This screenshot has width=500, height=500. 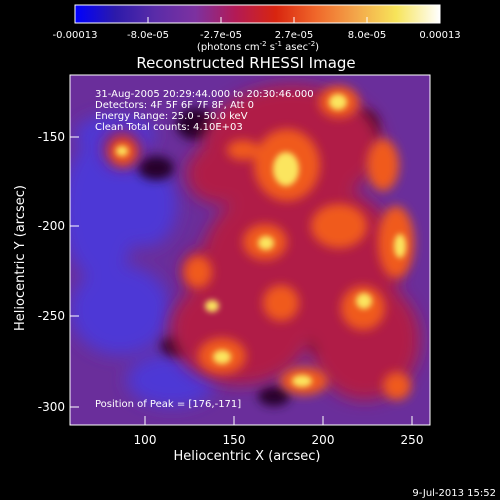 I want to click on info-line-1: 31-Aug-2005 20:29:44.000 to 20:30:46.000, so click(x=204, y=94).